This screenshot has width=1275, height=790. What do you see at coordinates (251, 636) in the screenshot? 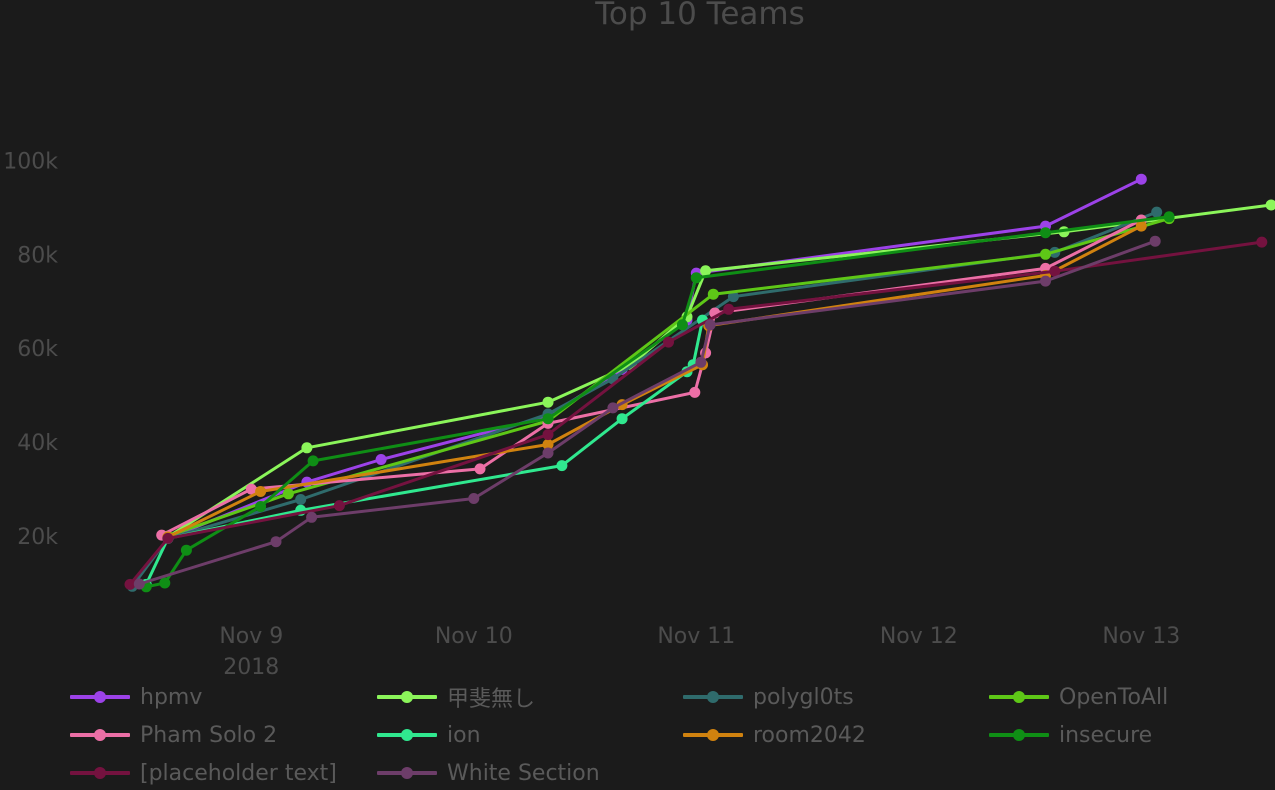
I see `x-tick-label: Nov 9` at bounding box center [251, 636].